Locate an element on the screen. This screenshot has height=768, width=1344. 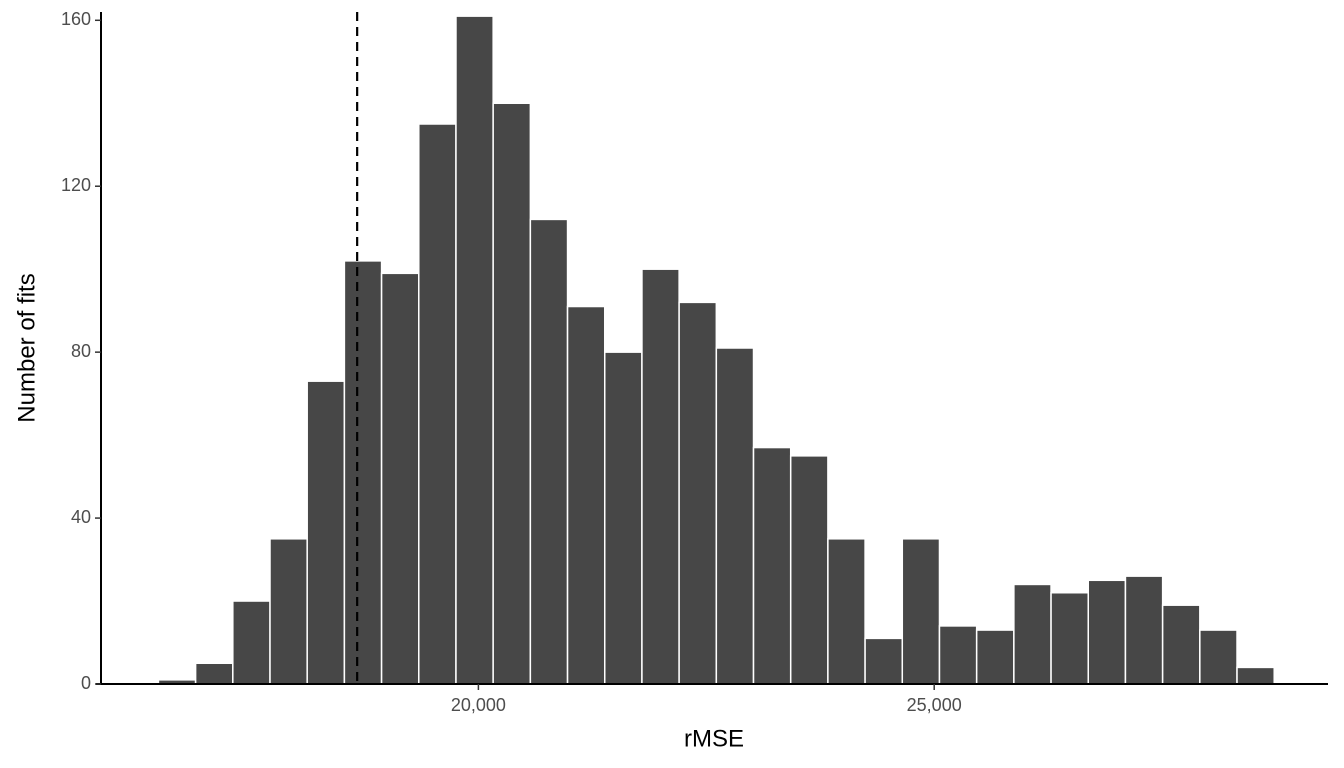
y-tick-label: 40 is located at coordinates (81, 517).